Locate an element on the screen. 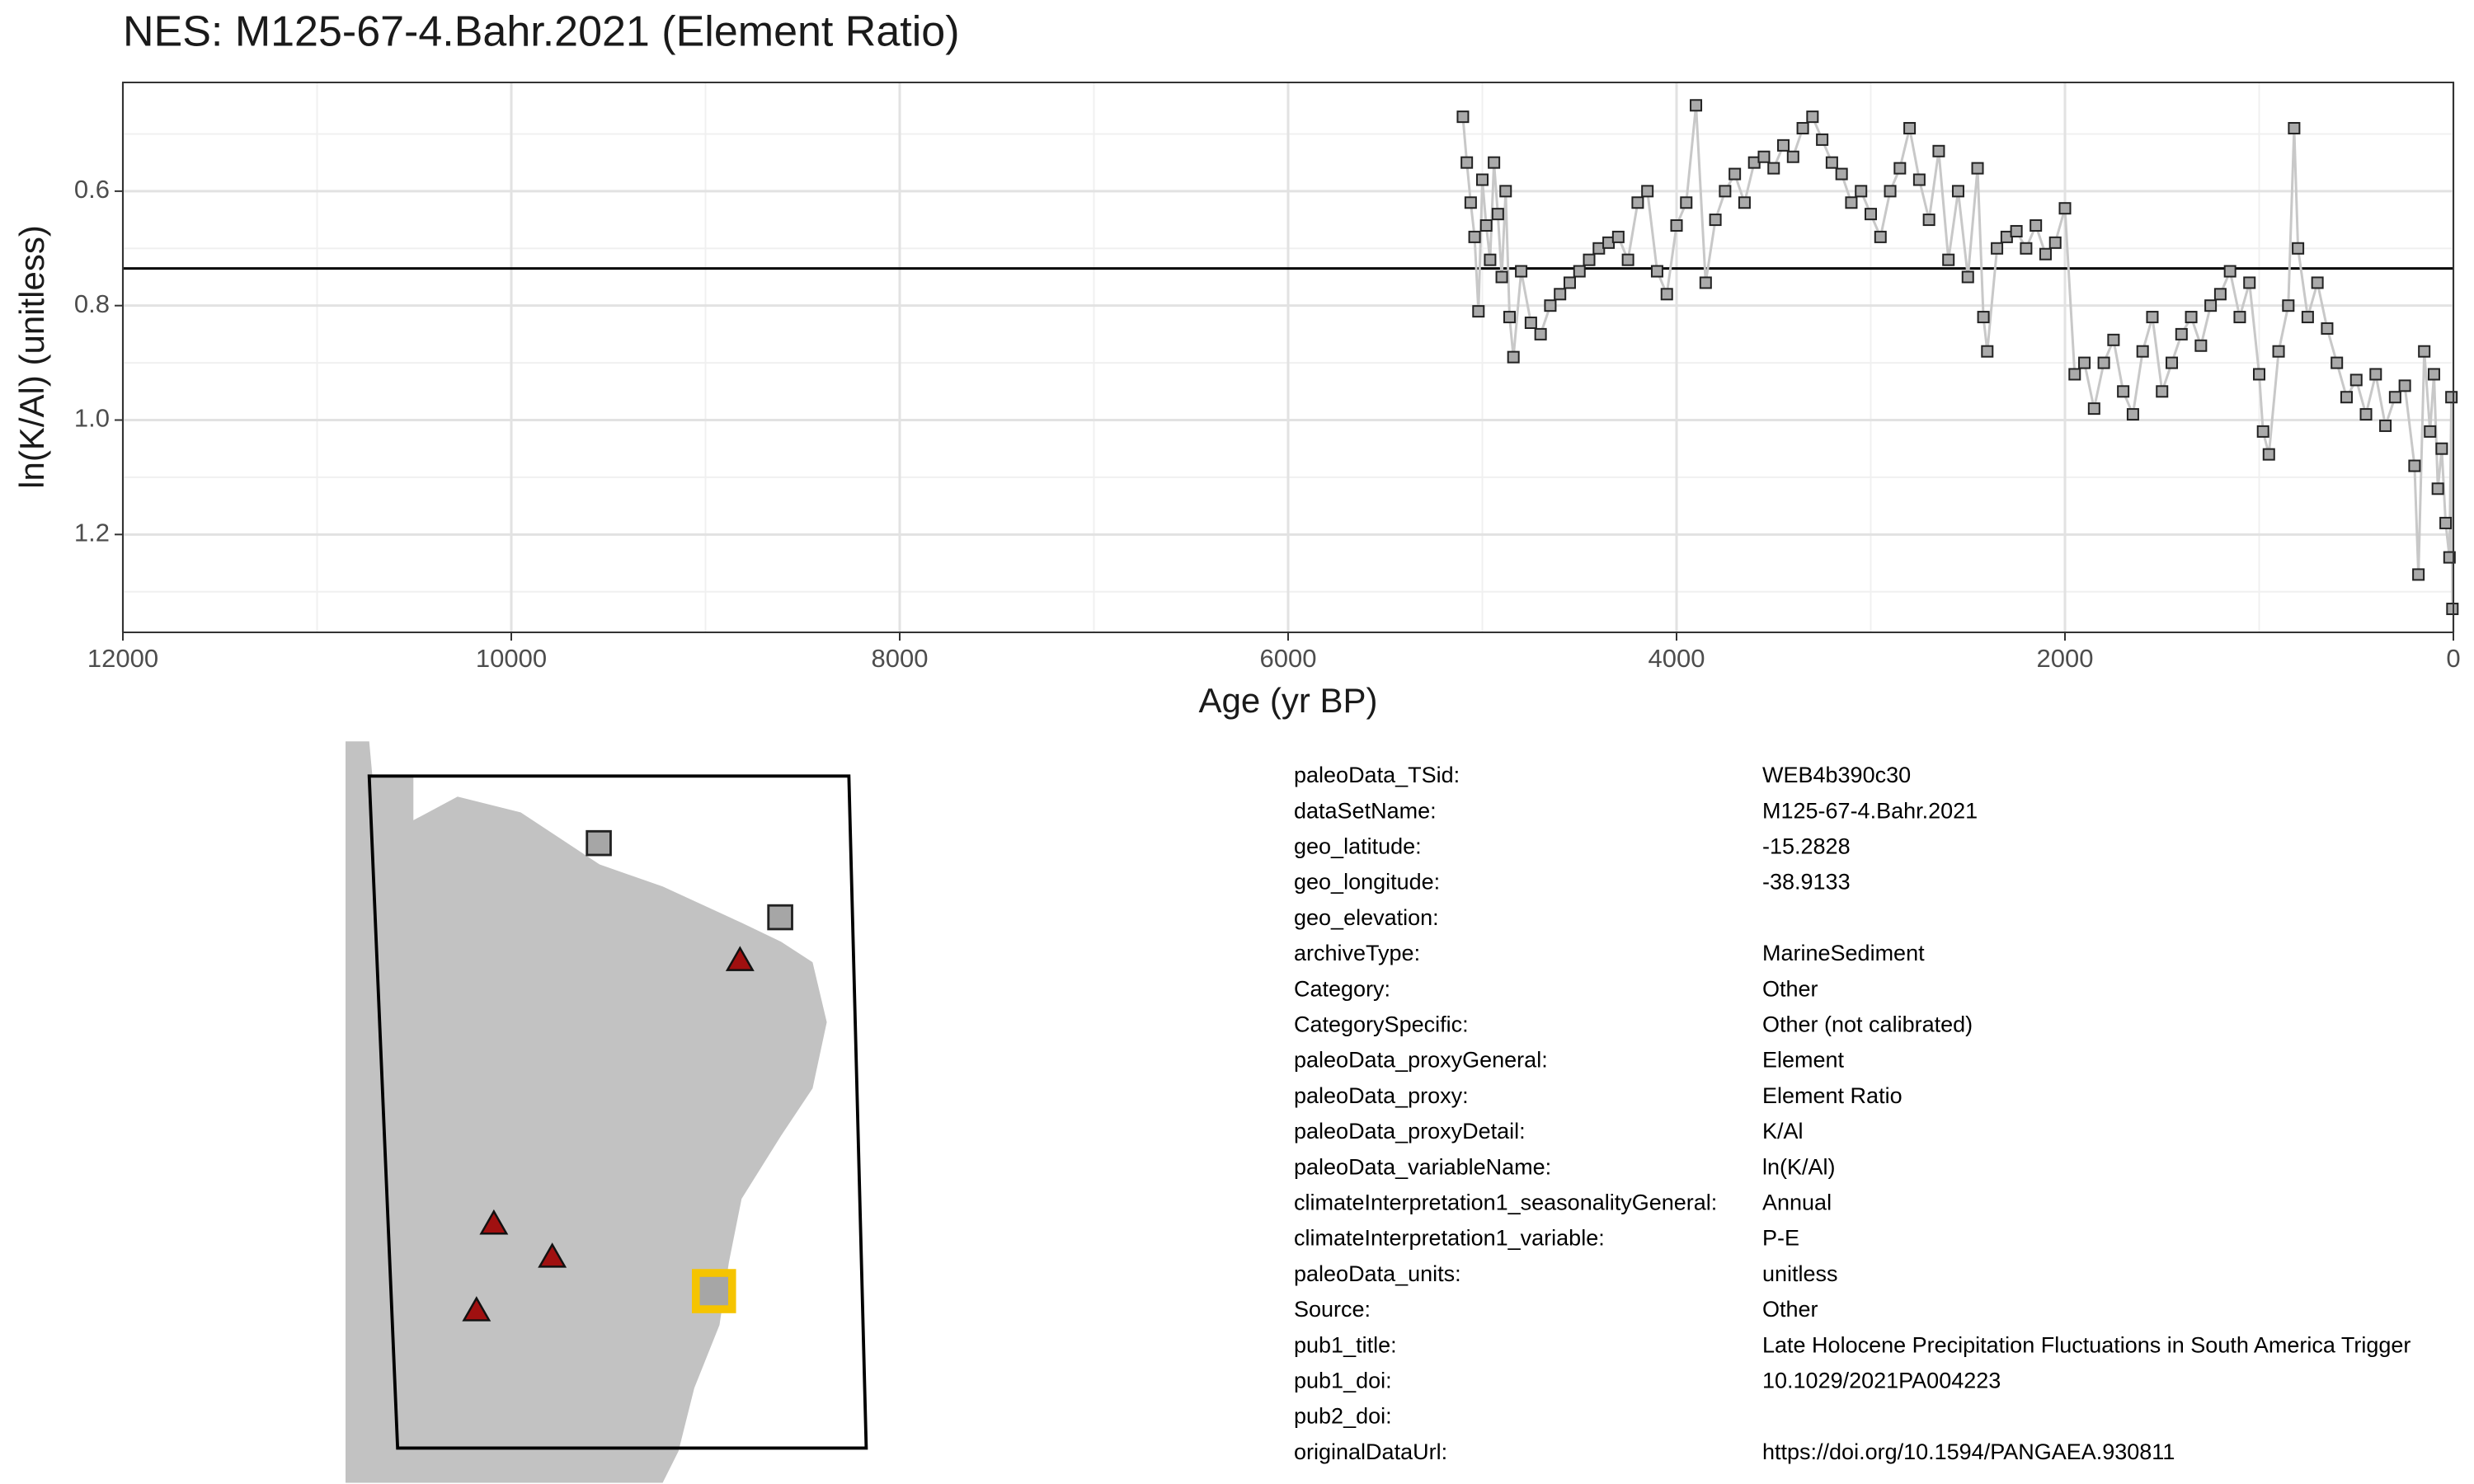 This screenshot has width=2474, height=1484. meta-key: pub1_title: is located at coordinates (1345, 1344).